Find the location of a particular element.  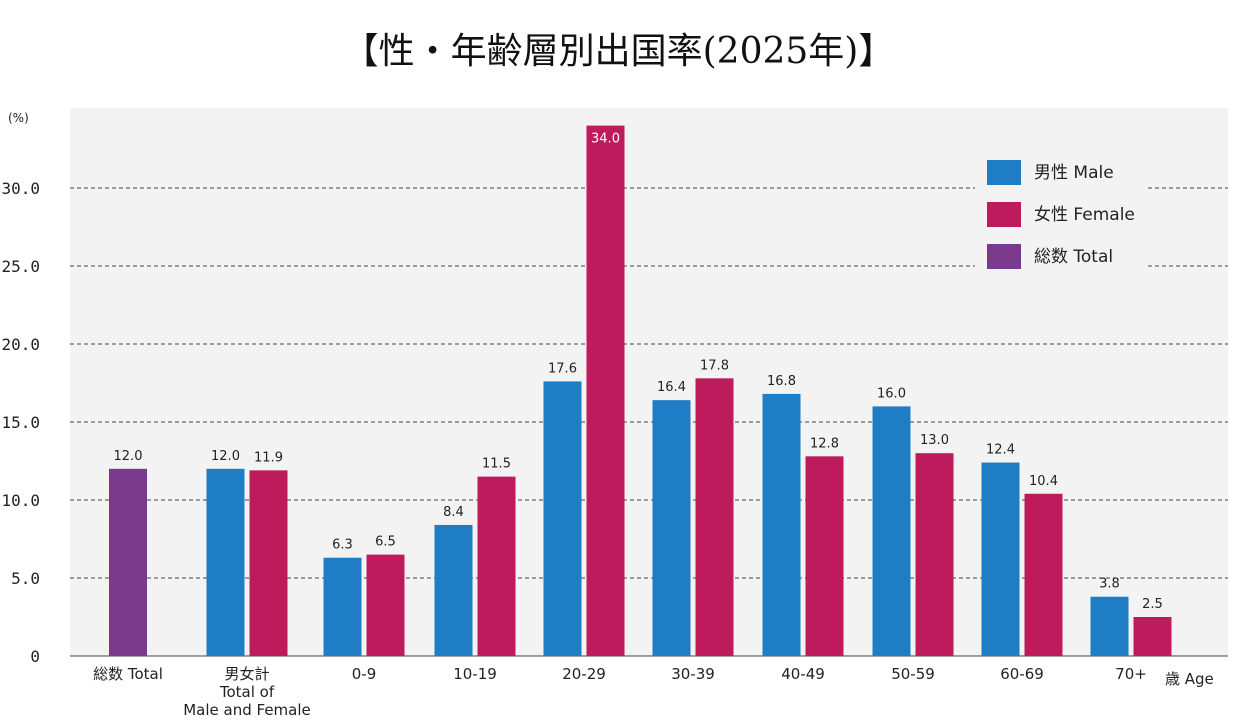

data-label: 12.4 is located at coordinates (1000, 450).